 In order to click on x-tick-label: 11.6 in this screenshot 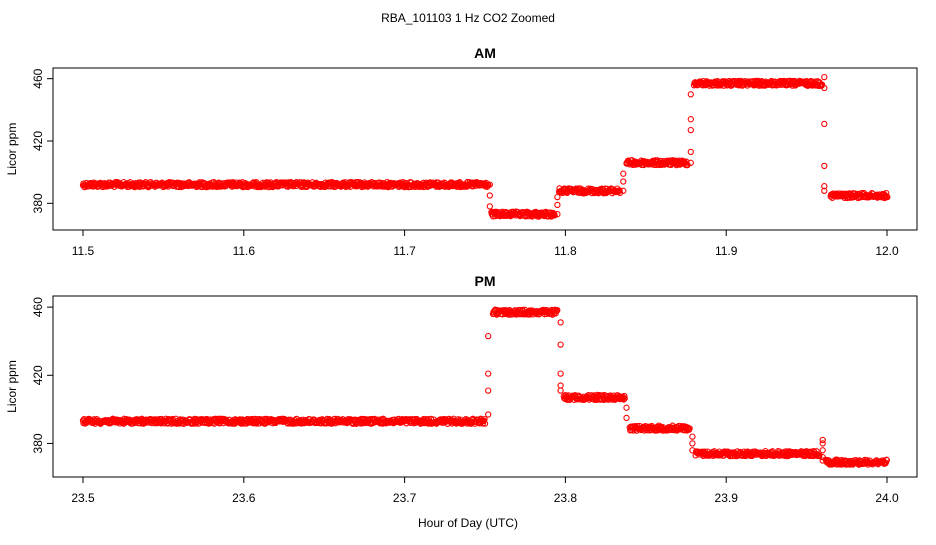, I will do `click(244, 251)`.